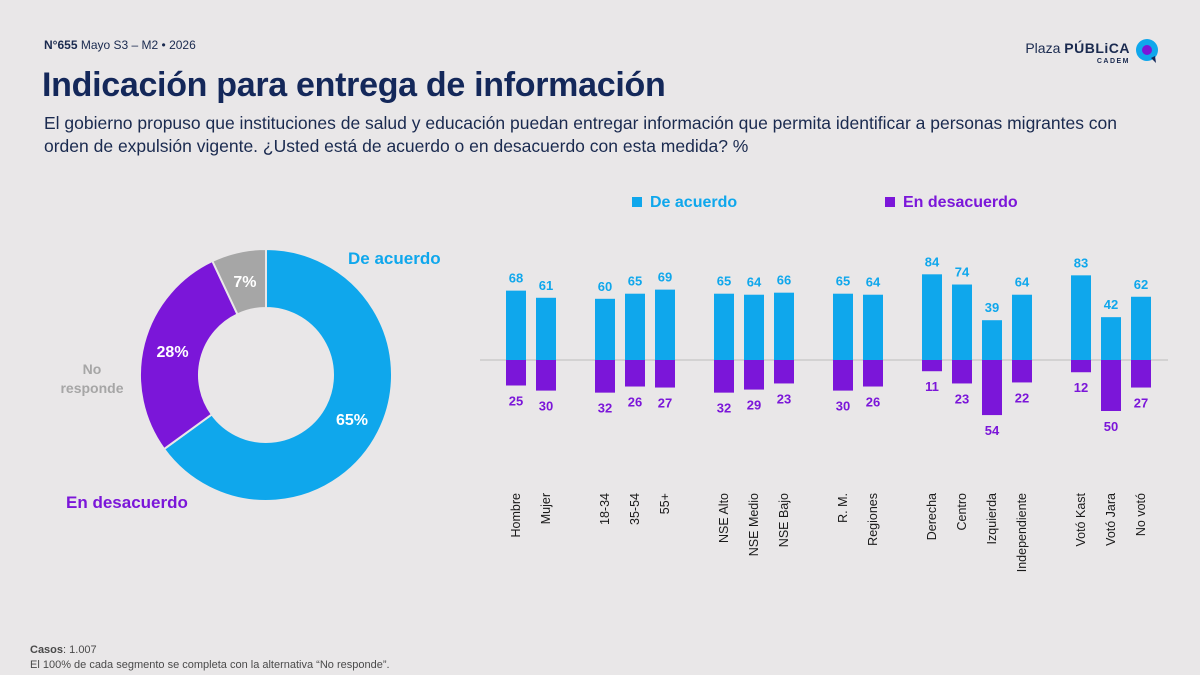 Image resolution: width=1200 pixels, height=675 pixels. Describe the element at coordinates (724, 518) in the screenshot. I see `category-label-5: NSE Alto` at that location.